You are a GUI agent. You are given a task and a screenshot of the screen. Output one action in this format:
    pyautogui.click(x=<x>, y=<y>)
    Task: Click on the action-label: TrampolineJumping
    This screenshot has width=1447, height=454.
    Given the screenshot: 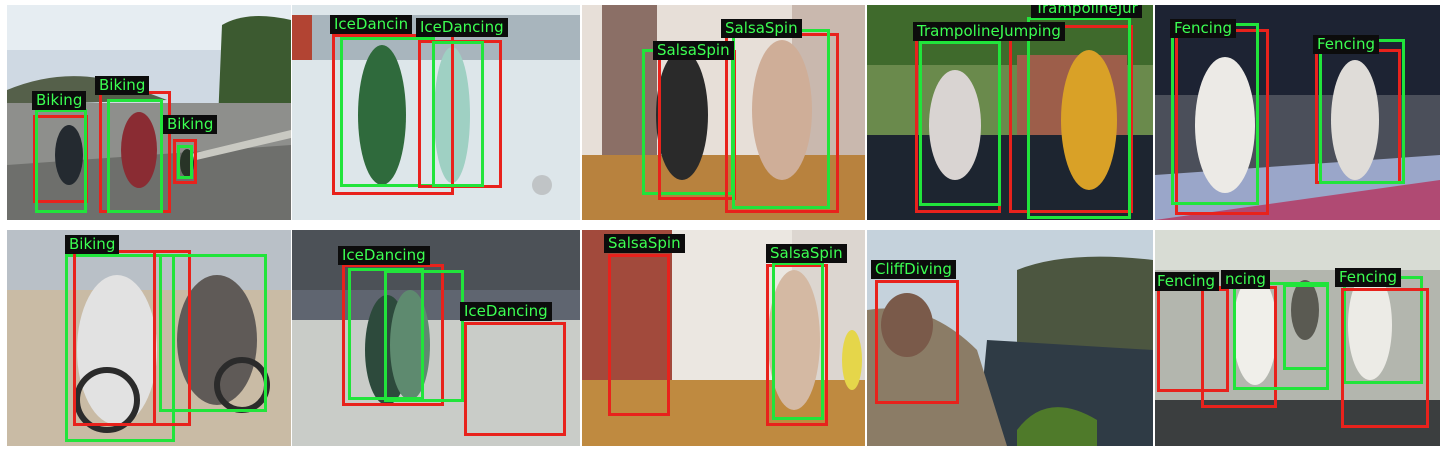 What is the action you would take?
    pyautogui.click(x=989, y=31)
    